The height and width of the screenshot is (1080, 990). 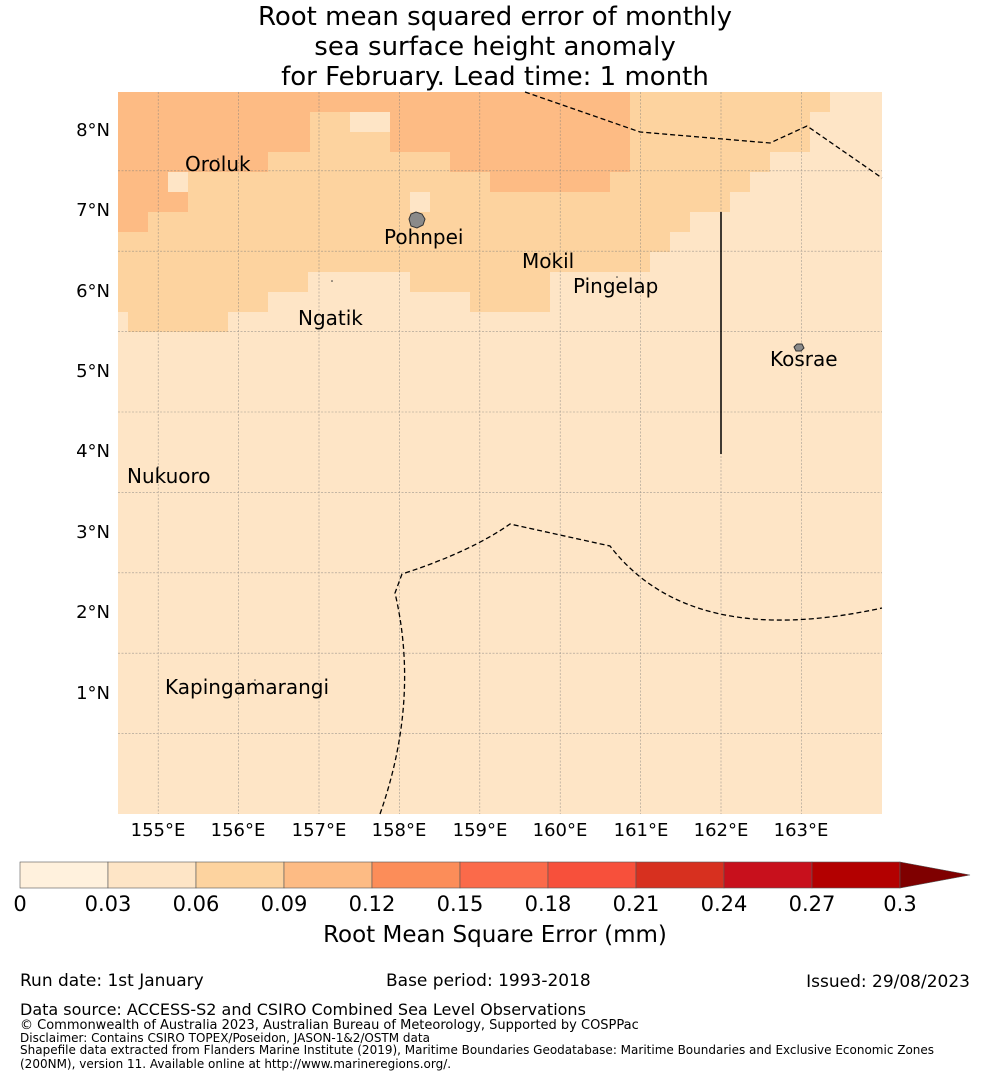 What do you see at coordinates (560, 830) in the screenshot?
I see `lon-label-160e: 160°E` at bounding box center [560, 830].